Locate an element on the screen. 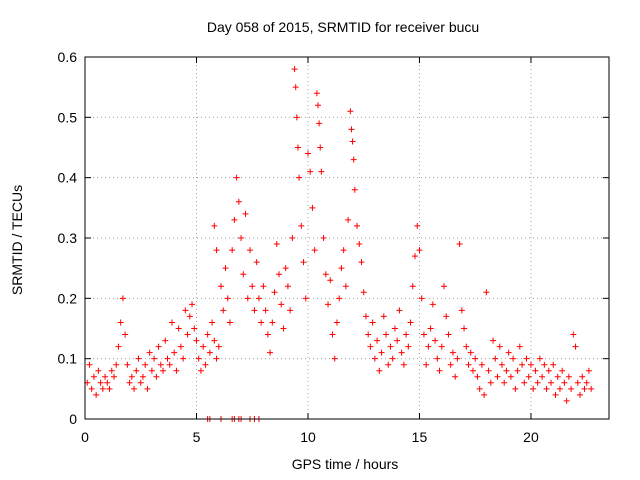 This screenshot has width=640, height=480. y-tick-label: 0.1 is located at coordinates (68, 359).